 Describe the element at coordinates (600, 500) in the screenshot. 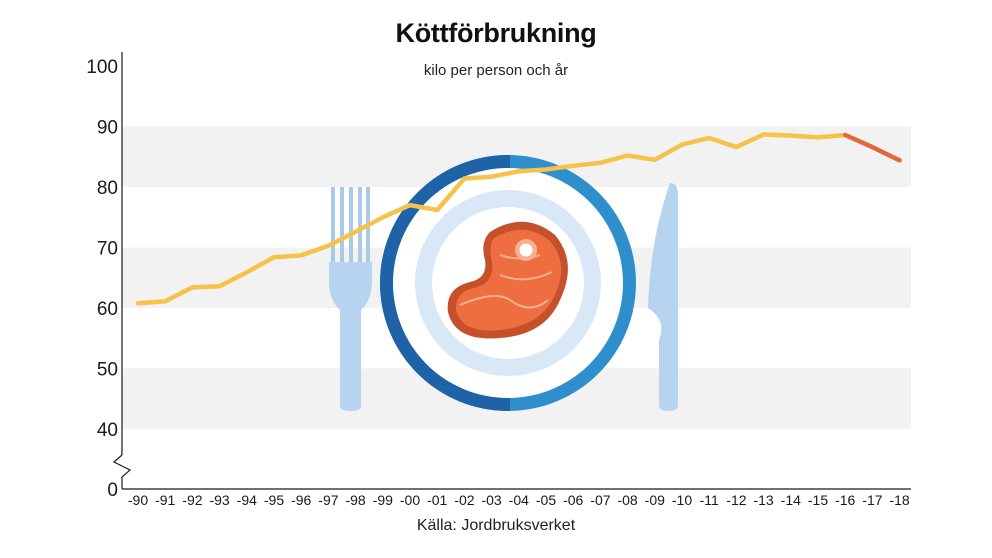

I see `x-tick-label: -07` at that location.